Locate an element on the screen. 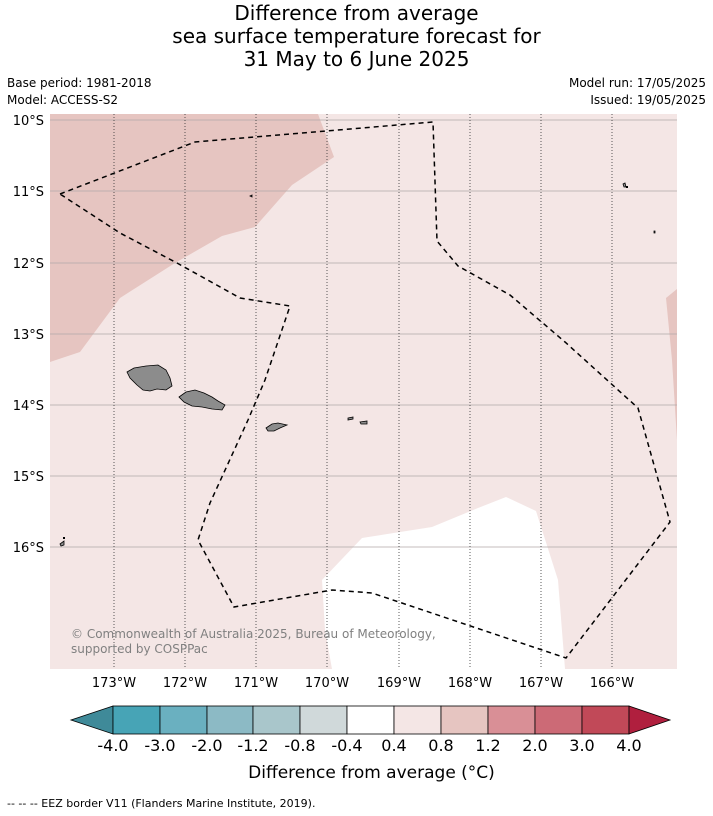 This screenshot has width=713, height=816. lon-label: 167°W is located at coordinates (541, 683).